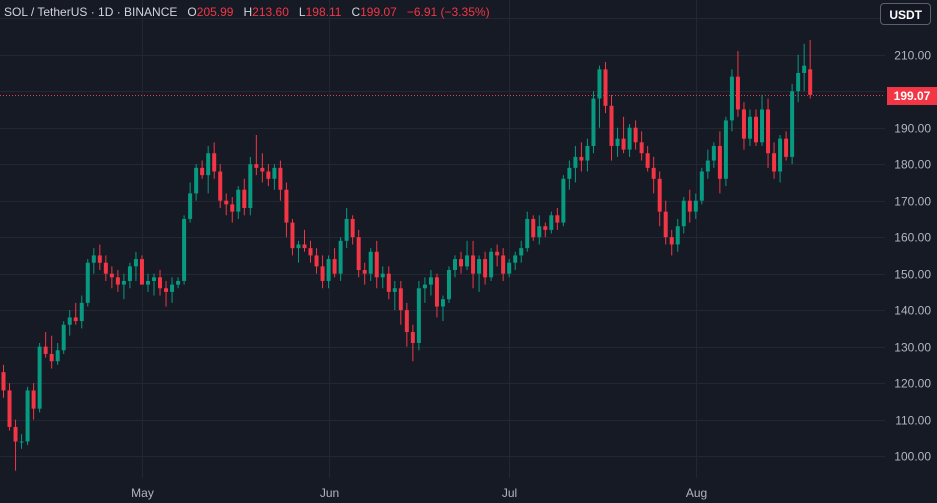 This screenshot has width=937, height=503. I want to click on y-tick-label: 190.00, so click(912, 129).